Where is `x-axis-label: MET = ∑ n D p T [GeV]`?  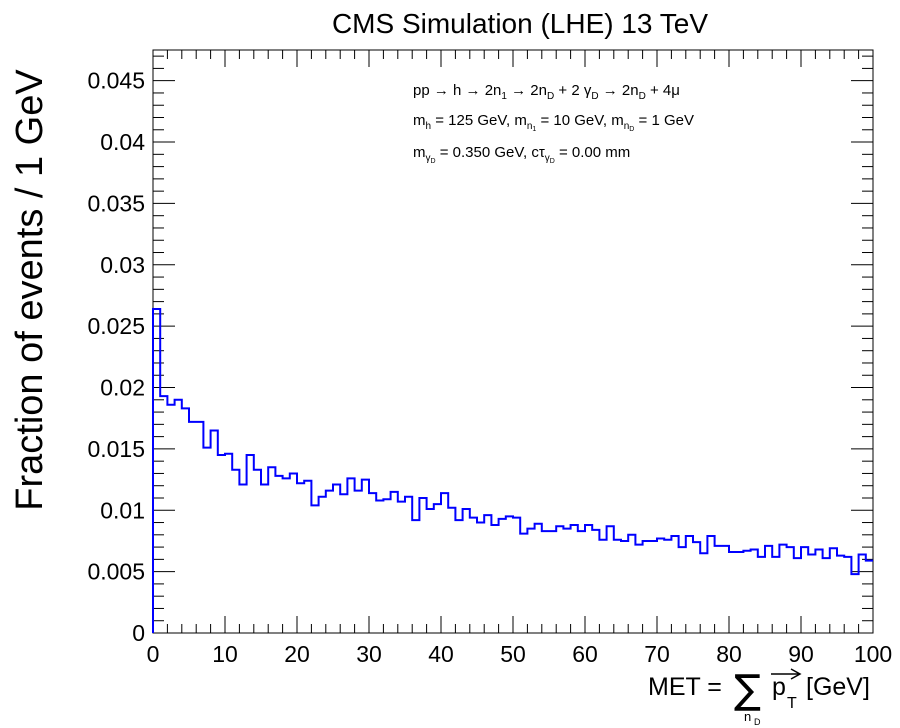
x-axis-label: MET = ∑ n D p T [GeV] is located at coordinates (759, 697).